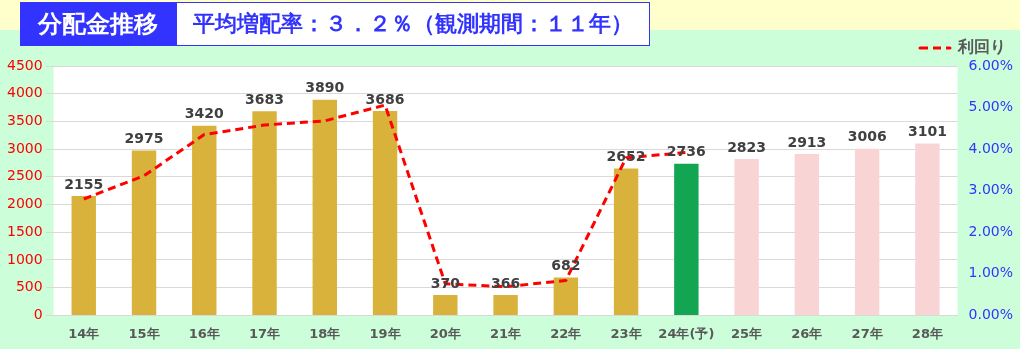  What do you see at coordinates (626, 333) in the screenshot?
I see `x-tick-label: 23年` at bounding box center [626, 333].